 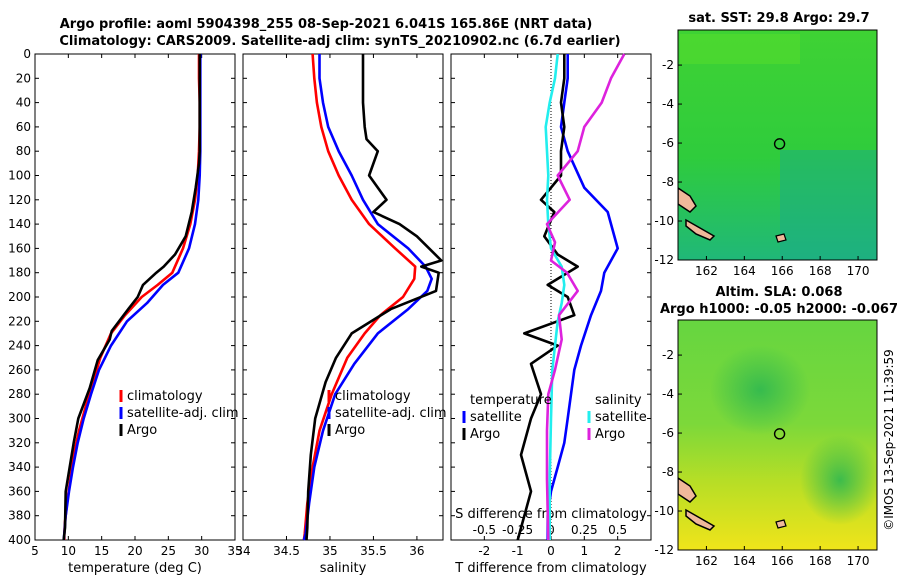 What do you see at coordinates (19, 224) in the screenshot?
I see `y-tick-label: 140` at bounding box center [19, 224].